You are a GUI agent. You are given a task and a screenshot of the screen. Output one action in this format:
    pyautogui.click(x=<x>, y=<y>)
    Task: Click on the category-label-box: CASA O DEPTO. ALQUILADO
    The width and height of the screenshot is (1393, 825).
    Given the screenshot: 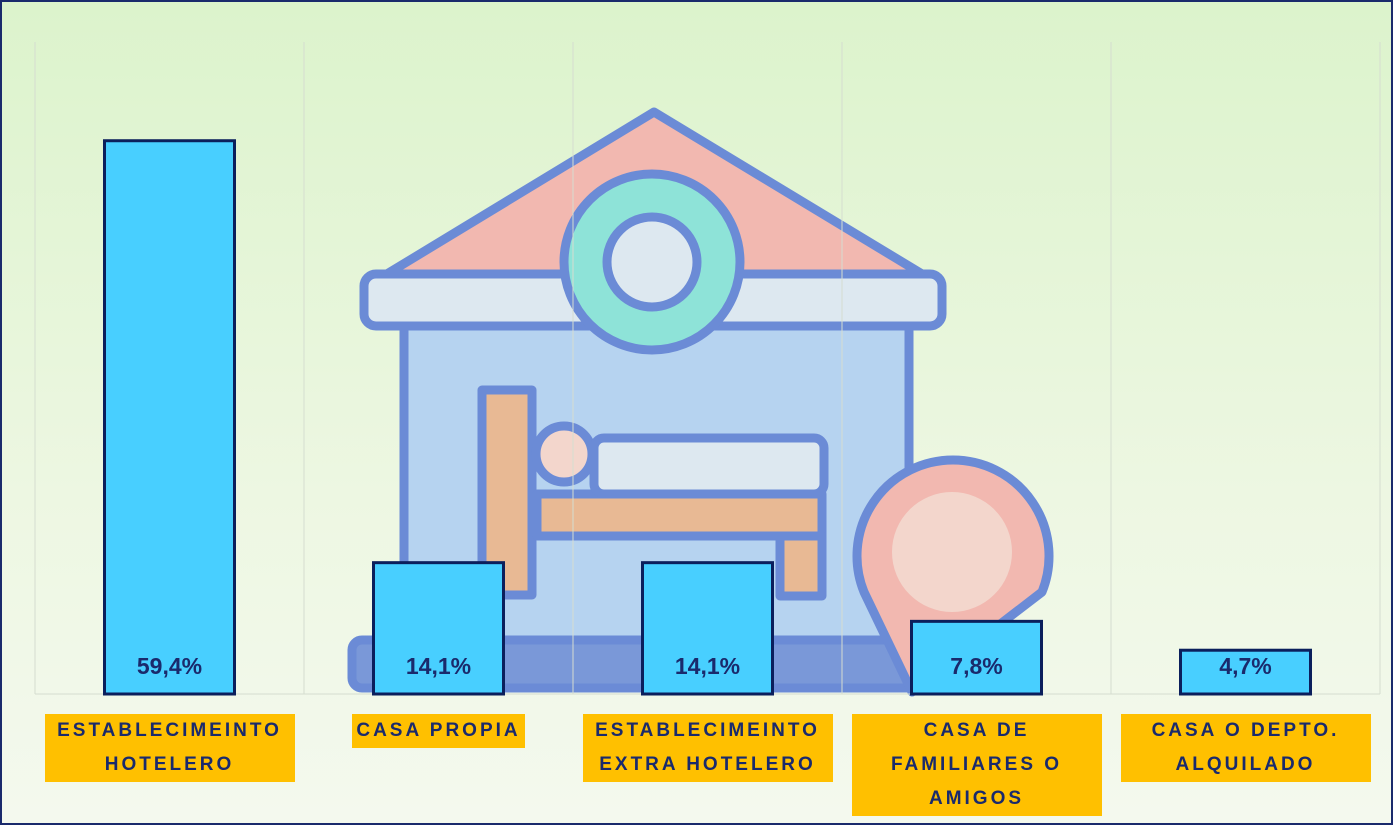 What is the action you would take?
    pyautogui.click(x=1245, y=748)
    